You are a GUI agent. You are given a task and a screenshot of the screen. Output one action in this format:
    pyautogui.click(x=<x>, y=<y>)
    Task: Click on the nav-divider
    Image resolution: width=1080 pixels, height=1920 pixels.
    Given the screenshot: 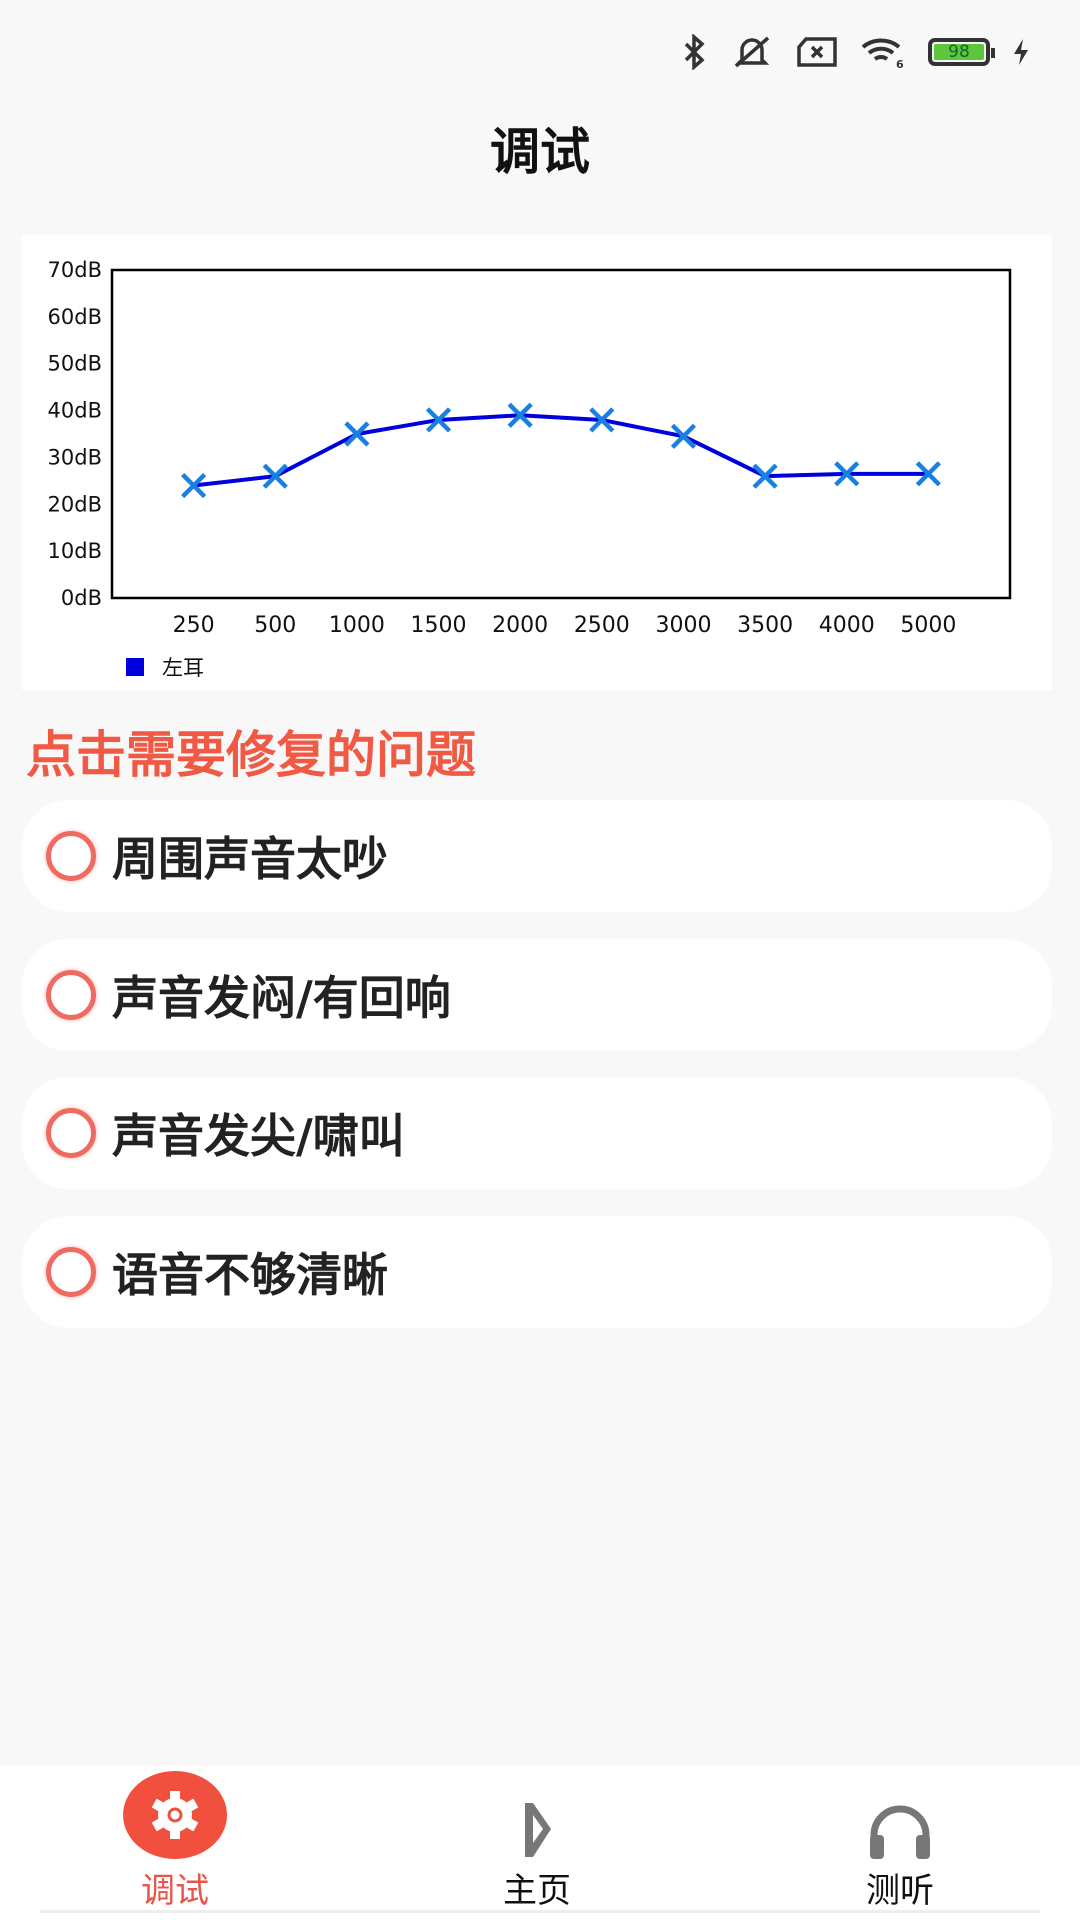 What is the action you would take?
    pyautogui.click(x=540, y=1911)
    